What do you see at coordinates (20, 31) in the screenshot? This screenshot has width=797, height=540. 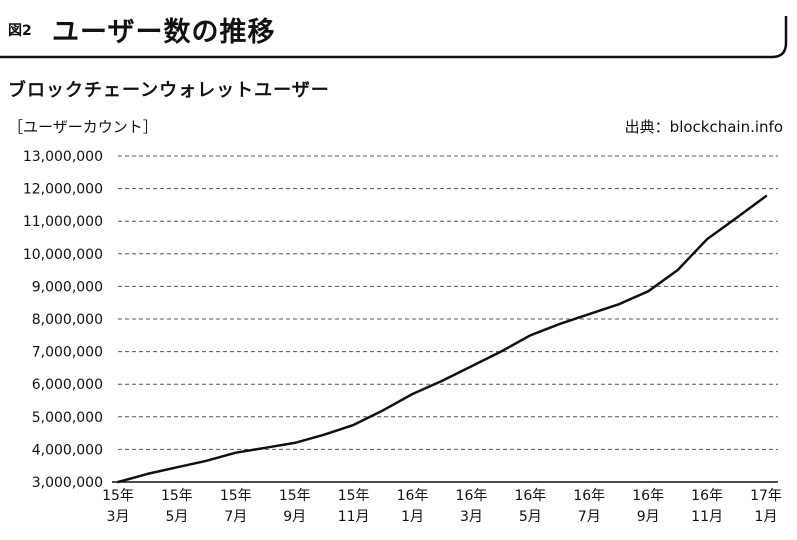 I see `figure-number: 図2` at bounding box center [20, 31].